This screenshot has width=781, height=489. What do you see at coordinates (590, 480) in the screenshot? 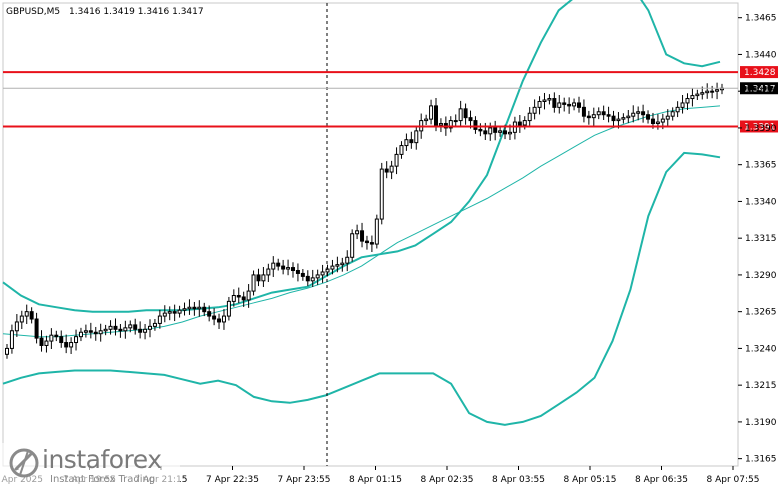
I see `x-tick-label: 8 Apr 05:15` at bounding box center [590, 480].